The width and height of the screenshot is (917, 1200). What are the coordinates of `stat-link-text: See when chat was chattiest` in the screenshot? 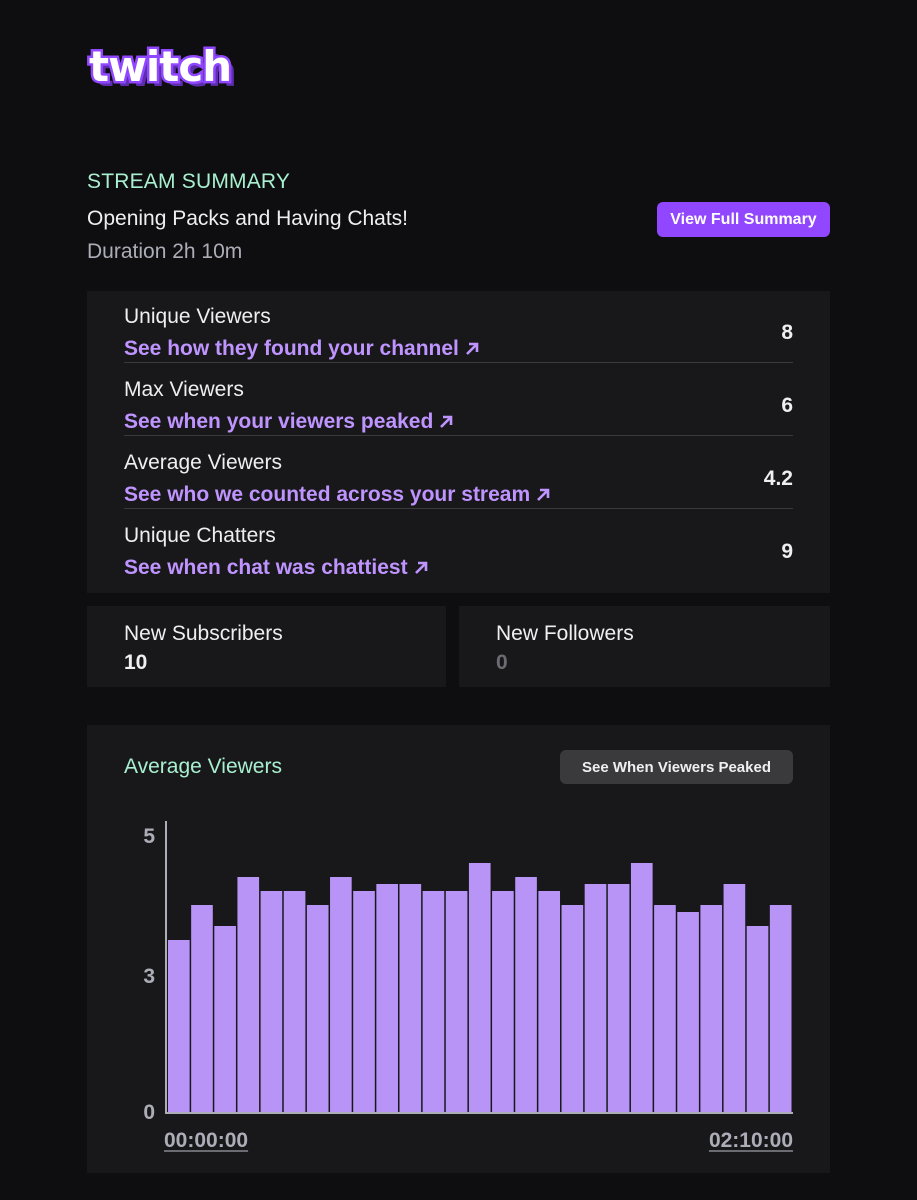 It's located at (266, 567).